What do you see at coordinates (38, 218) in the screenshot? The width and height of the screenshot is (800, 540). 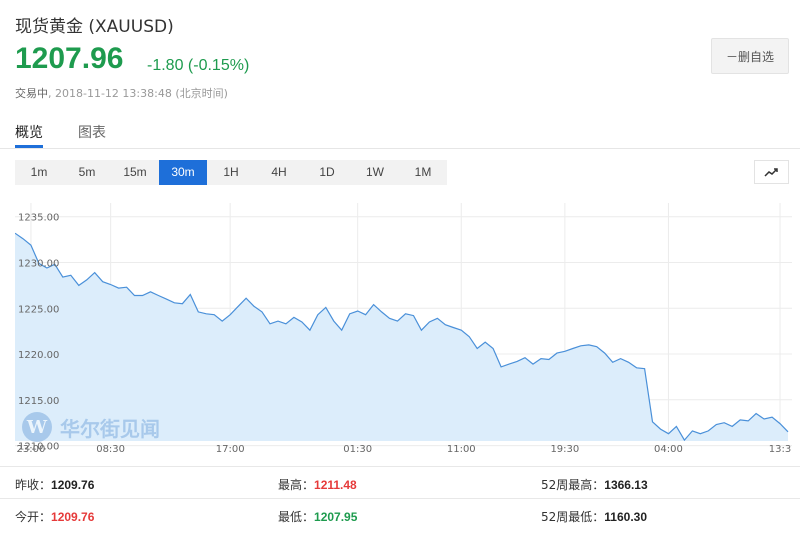 I see `y-tick-label: 1235.00` at bounding box center [38, 218].